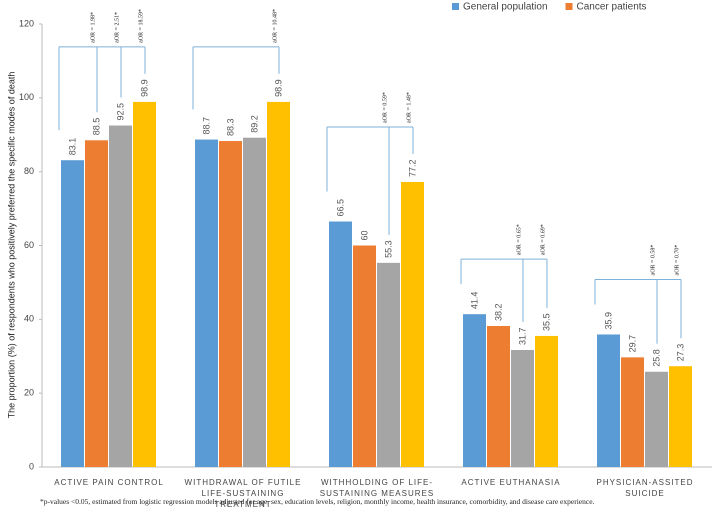 The width and height of the screenshot is (714, 511). What do you see at coordinates (141, 26) in the screenshot?
I see `annotation: aOR = 18.59*` at bounding box center [141, 26].